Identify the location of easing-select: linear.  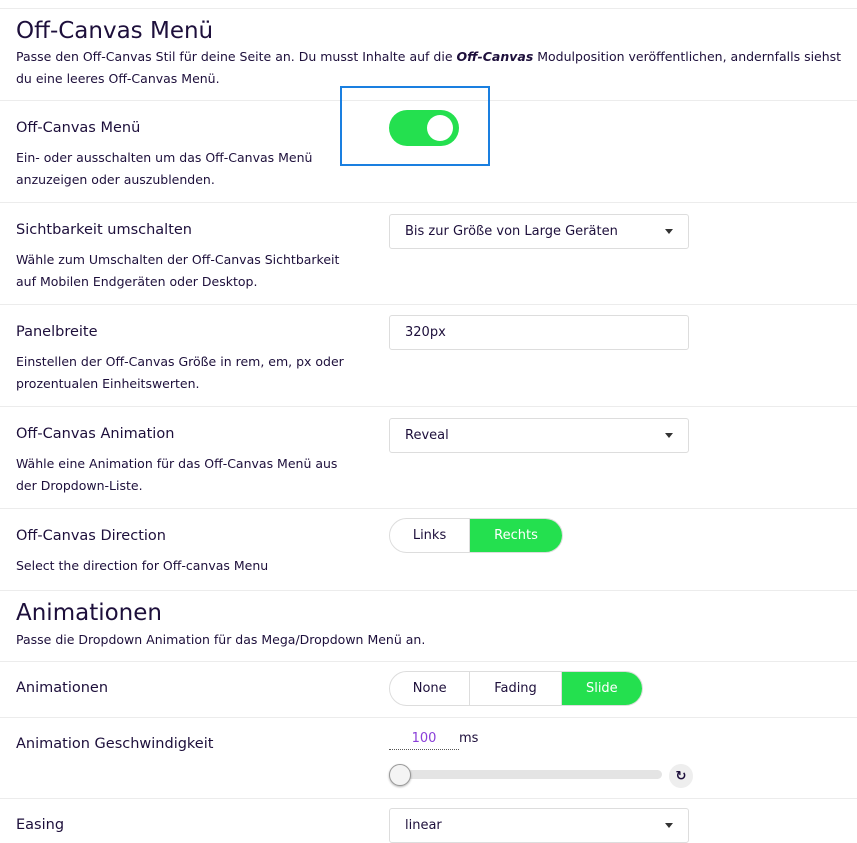
(539, 825).